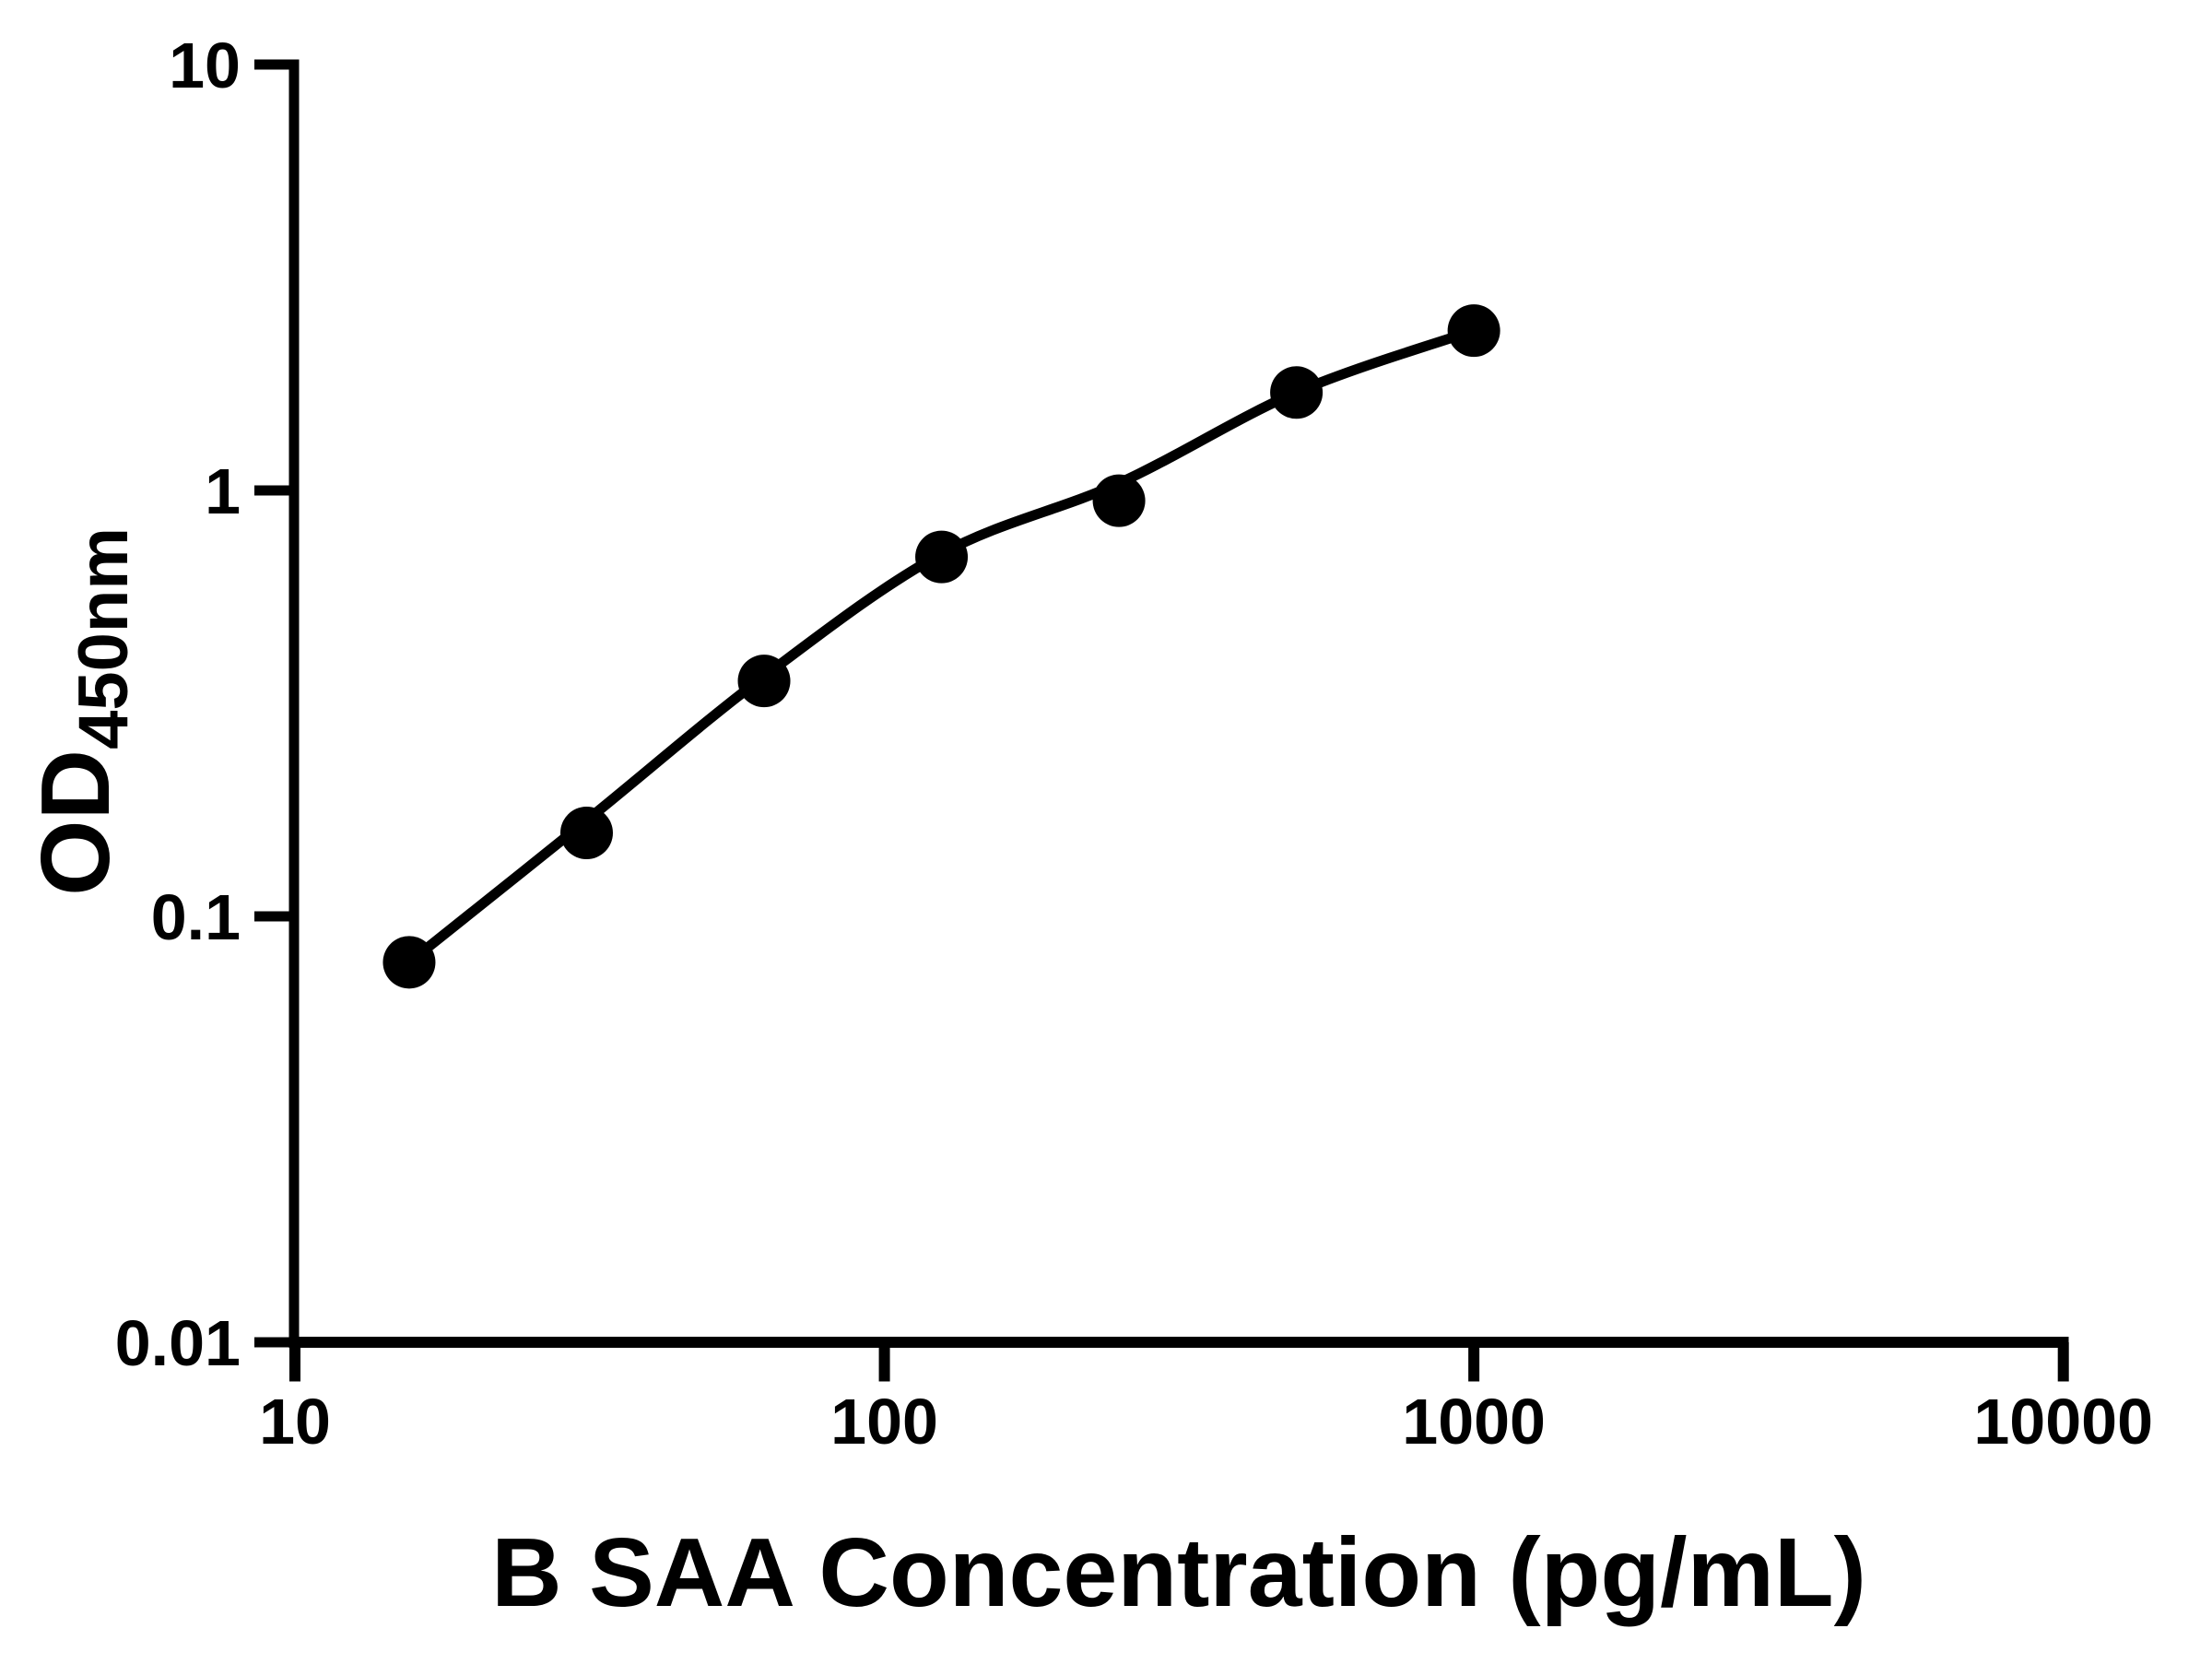 The height and width of the screenshot is (1664, 2212). I want to click on x-axis: 10 100 1000 10000, so click(1206, 1397).